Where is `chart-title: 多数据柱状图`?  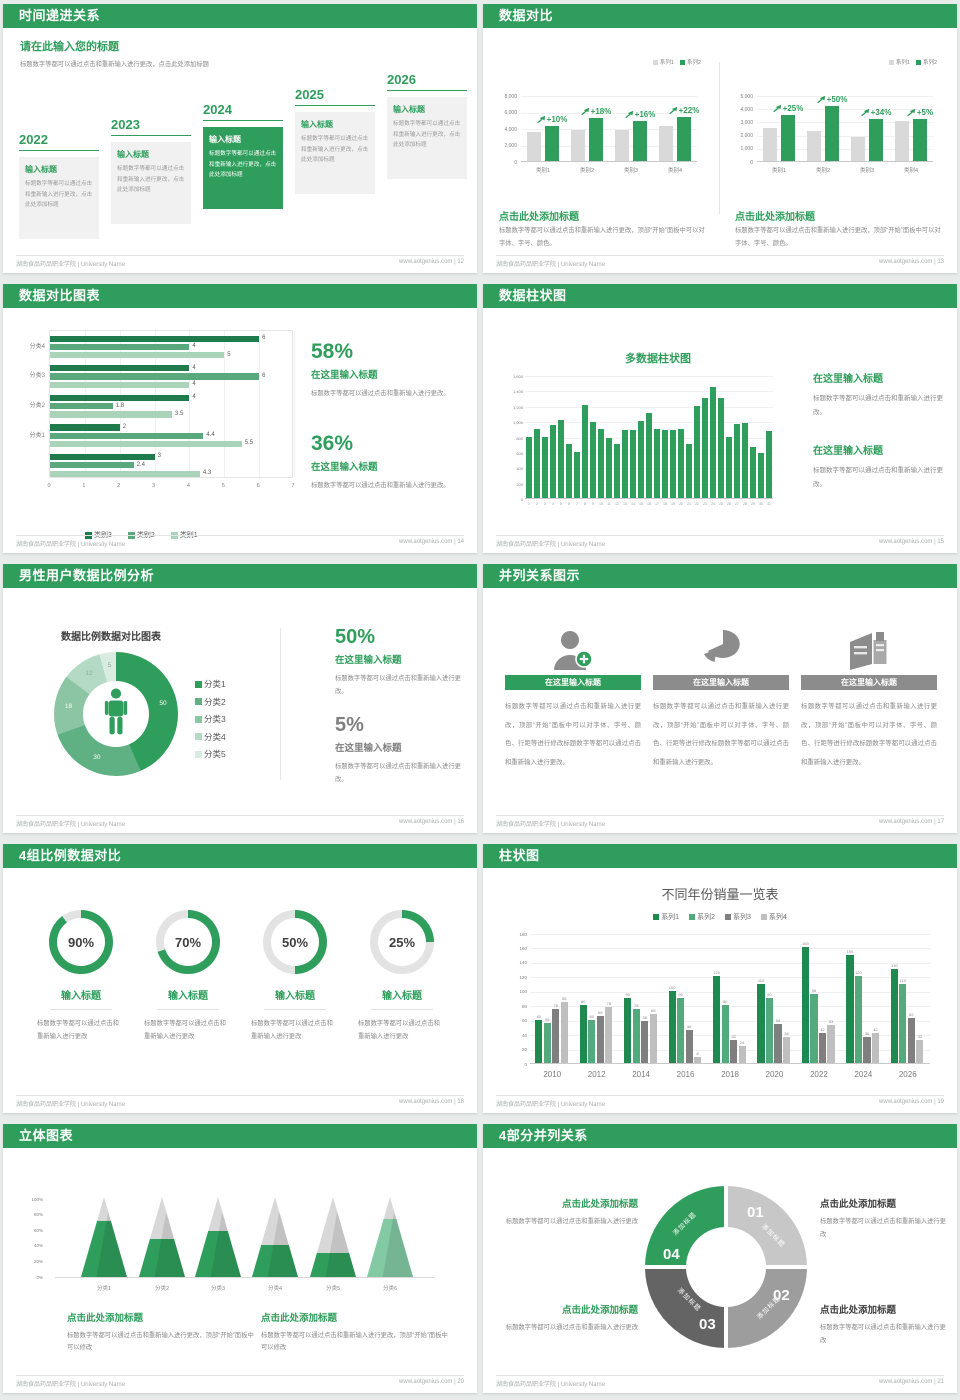 chart-title: 多数据柱状图 is located at coordinates (658, 359).